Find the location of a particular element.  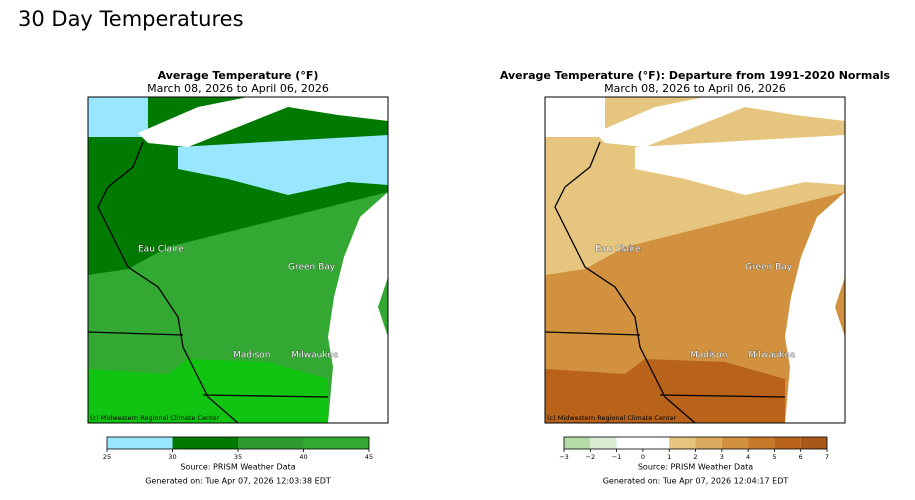

colorbar-tick-label: 4 is located at coordinates (748, 457).